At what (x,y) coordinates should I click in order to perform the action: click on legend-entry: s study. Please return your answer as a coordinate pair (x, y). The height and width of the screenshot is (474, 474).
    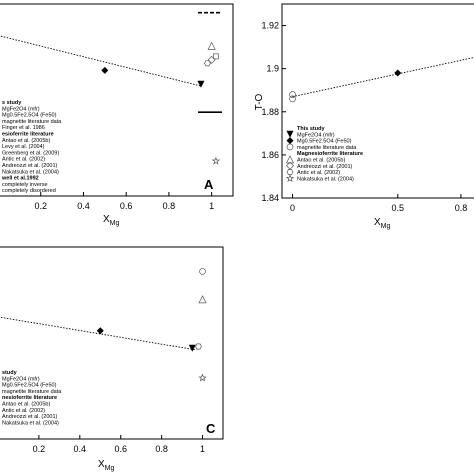
    Looking at the image, I should click on (12, 103).